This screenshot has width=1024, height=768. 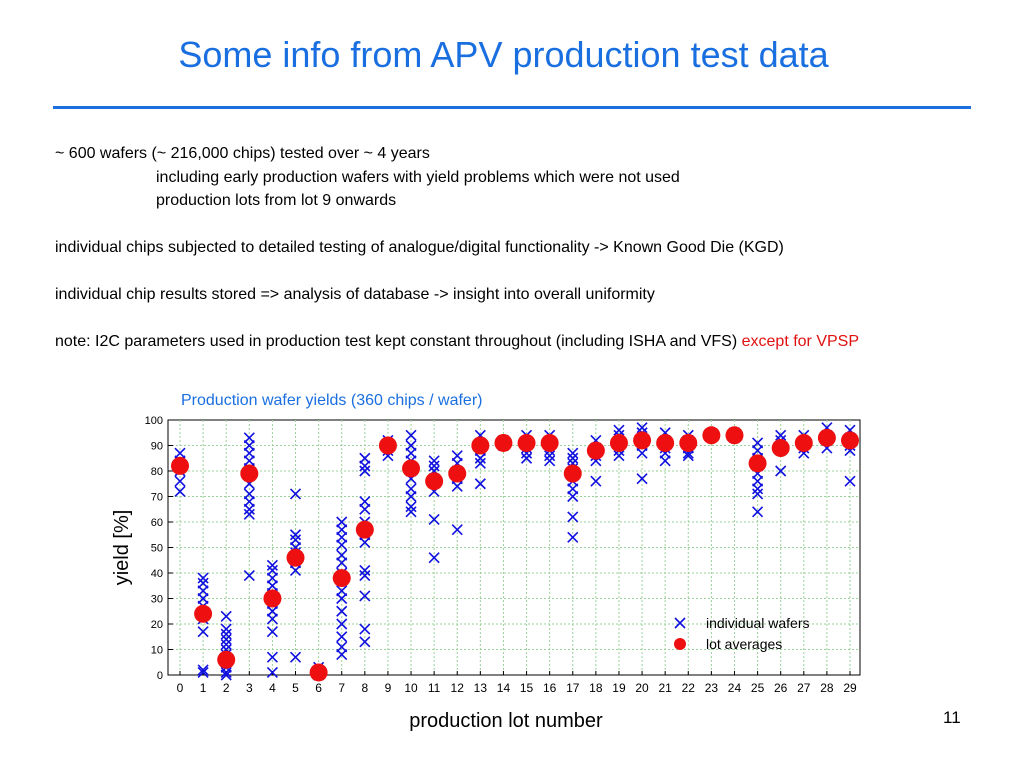 What do you see at coordinates (712, 688) in the screenshot?
I see `x-tick-label: 23` at bounding box center [712, 688].